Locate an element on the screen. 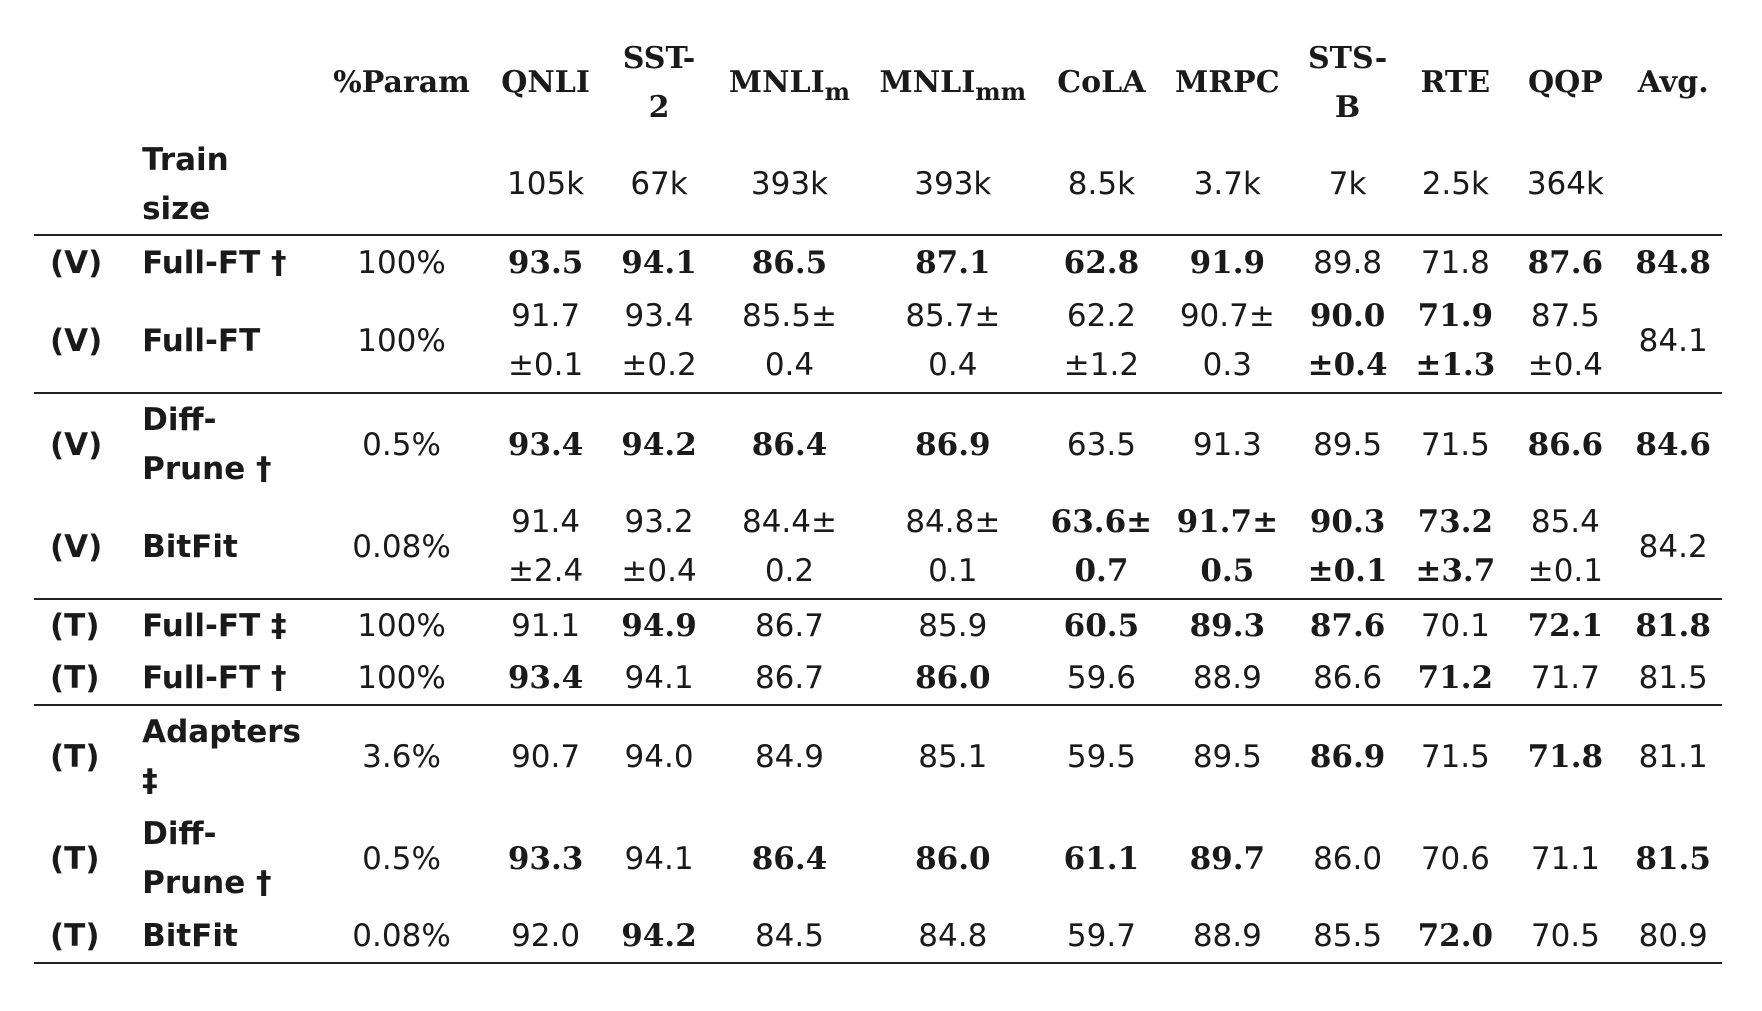 The image size is (1762, 1011). cell-cola: 59.5 is located at coordinates (1101, 756).